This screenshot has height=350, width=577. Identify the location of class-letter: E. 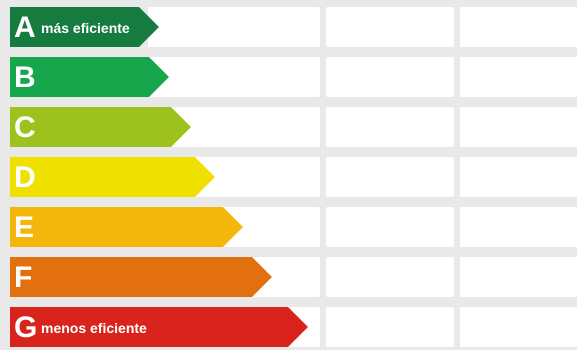
(24, 227).